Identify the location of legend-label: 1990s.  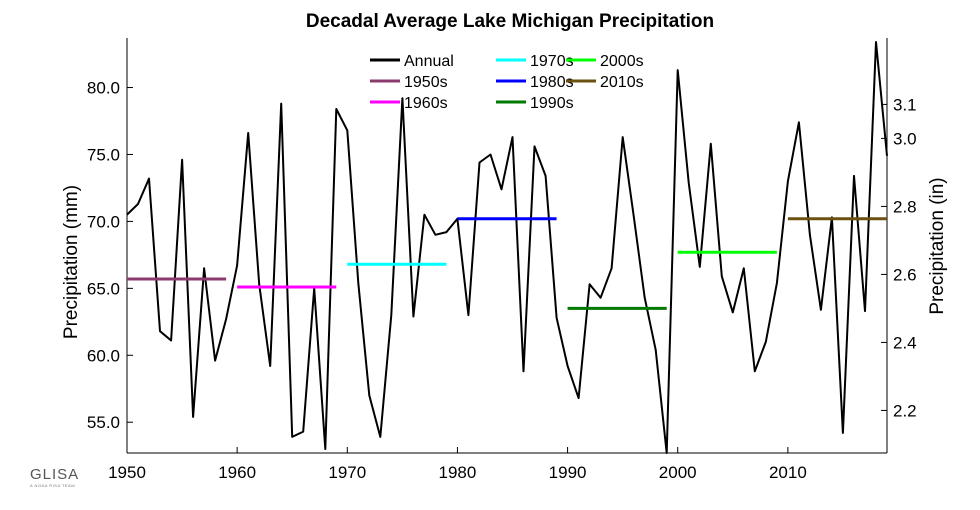
(552, 103).